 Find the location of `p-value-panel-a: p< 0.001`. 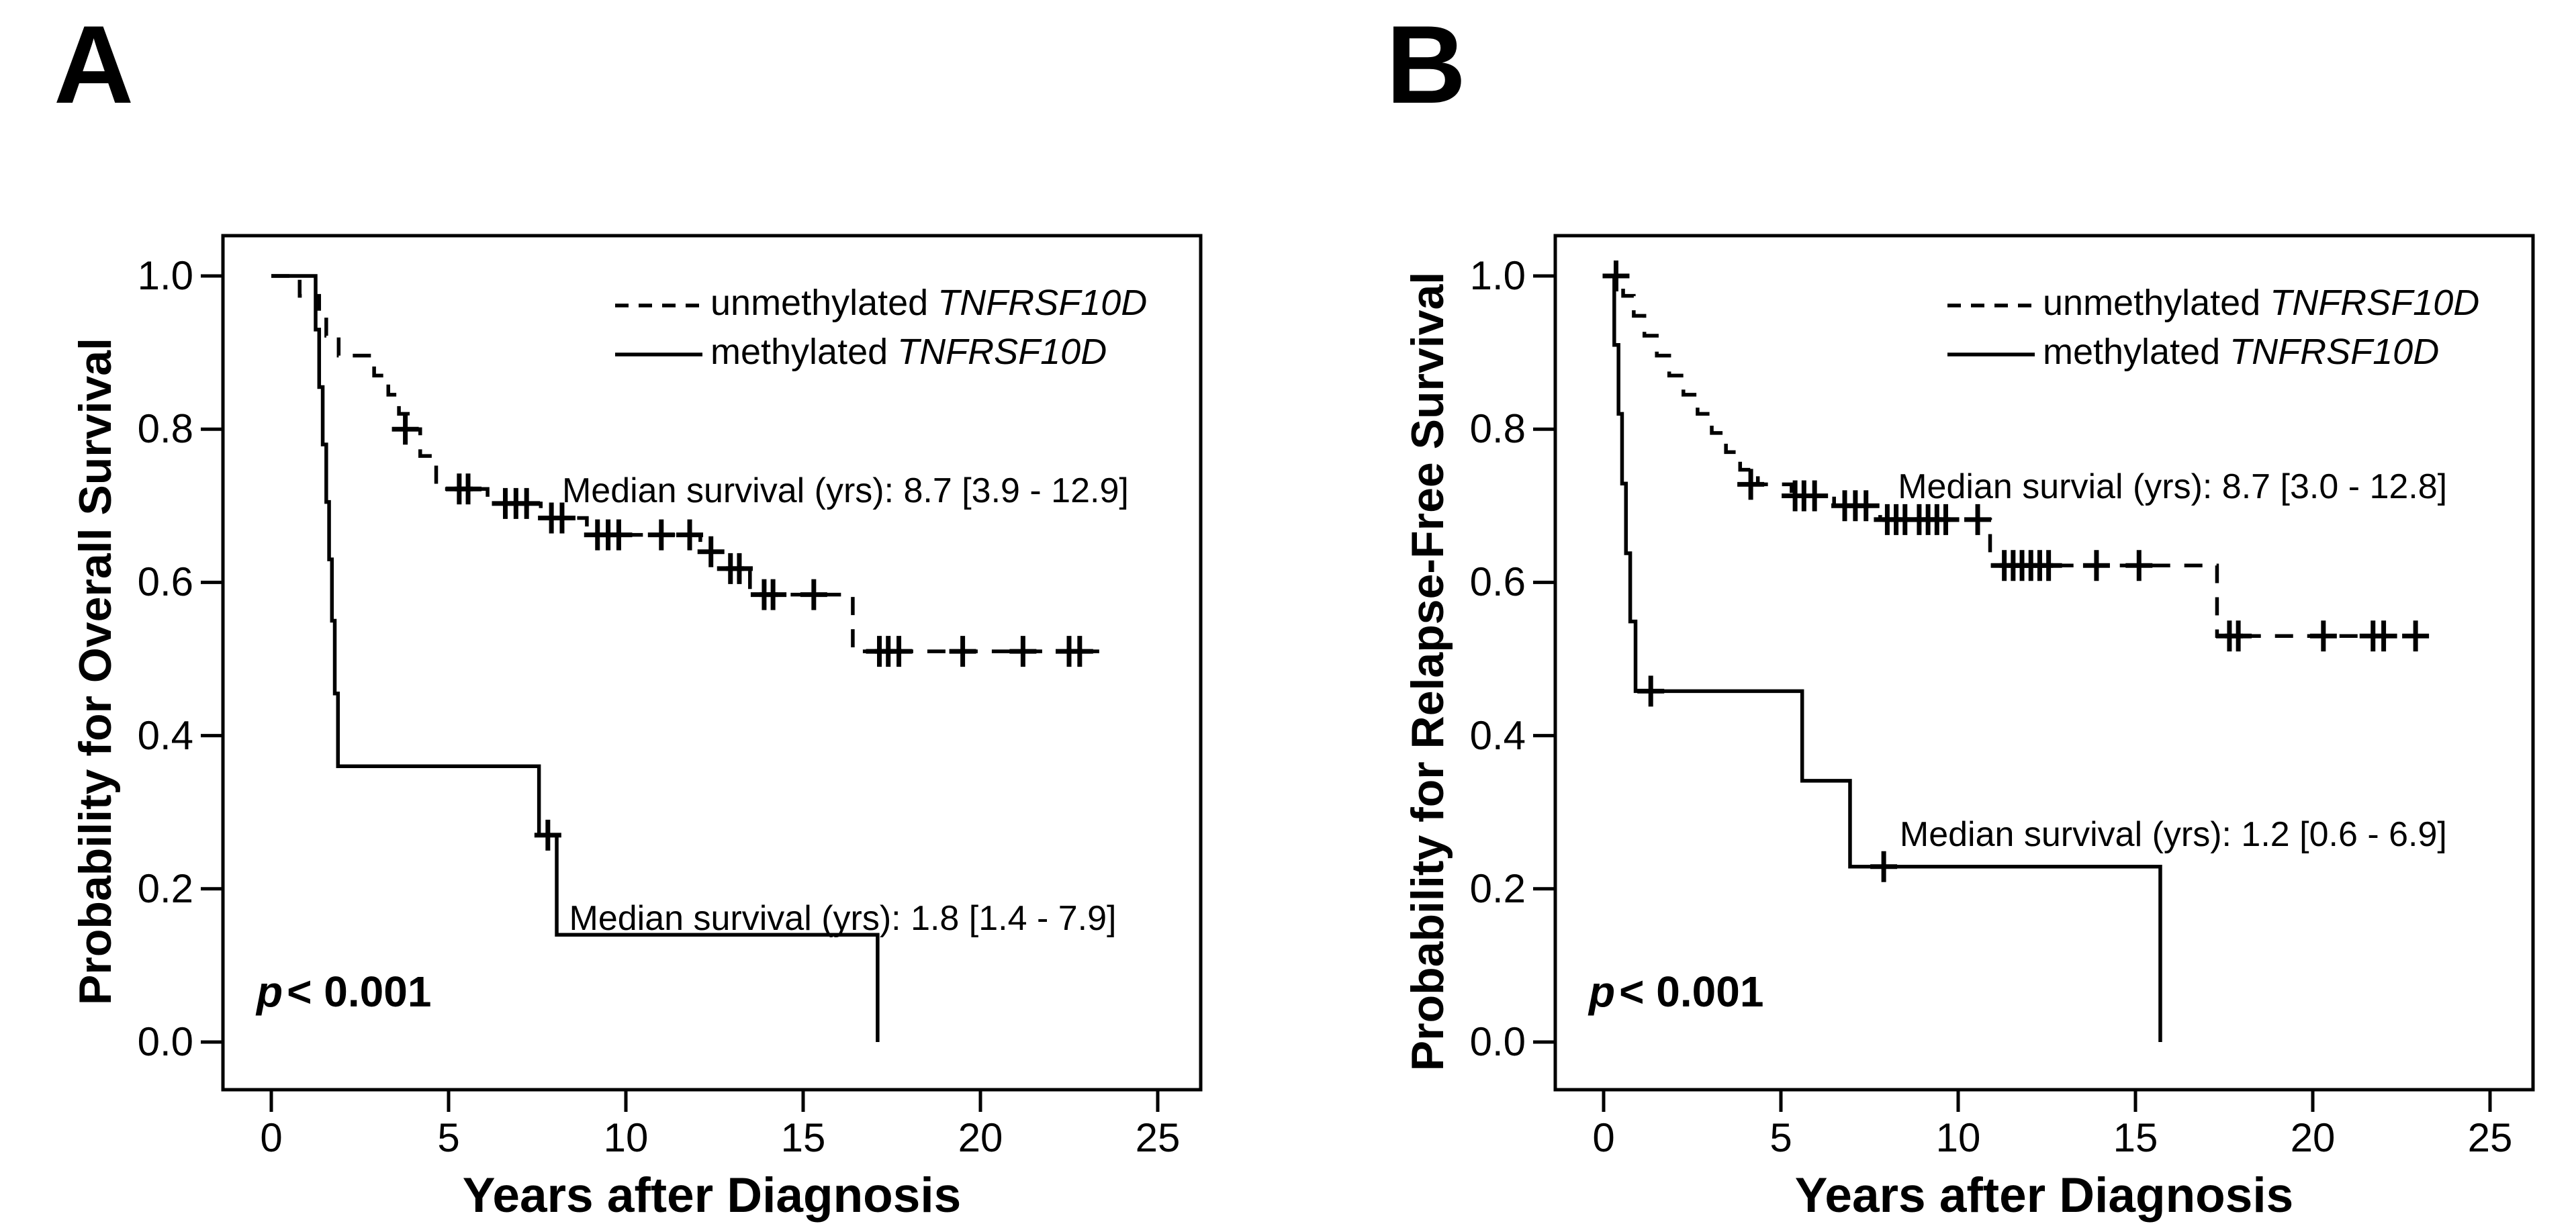

p-value-panel-a: p< 0.001 is located at coordinates (344, 991).